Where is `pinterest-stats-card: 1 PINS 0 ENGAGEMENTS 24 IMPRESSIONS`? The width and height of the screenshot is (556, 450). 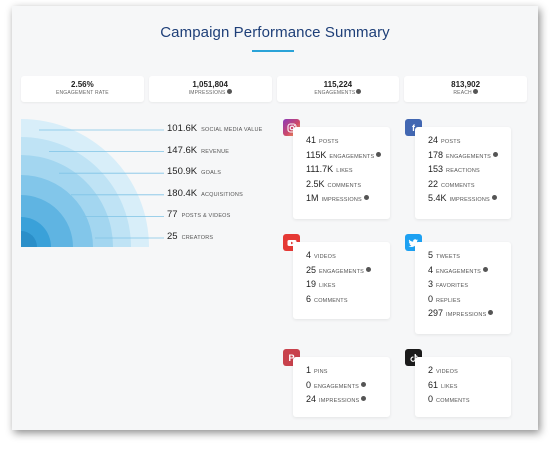 pinterest-stats-card: 1 PINS 0 ENGAGEMENTS 24 IMPRESSIONS is located at coordinates (341, 387).